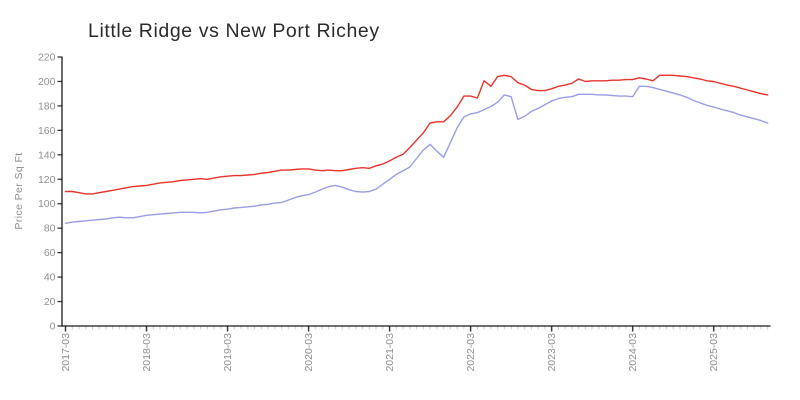 This screenshot has width=800, height=400. Describe the element at coordinates (47, 58) in the screenshot. I see `y-tick-label: 220` at that location.